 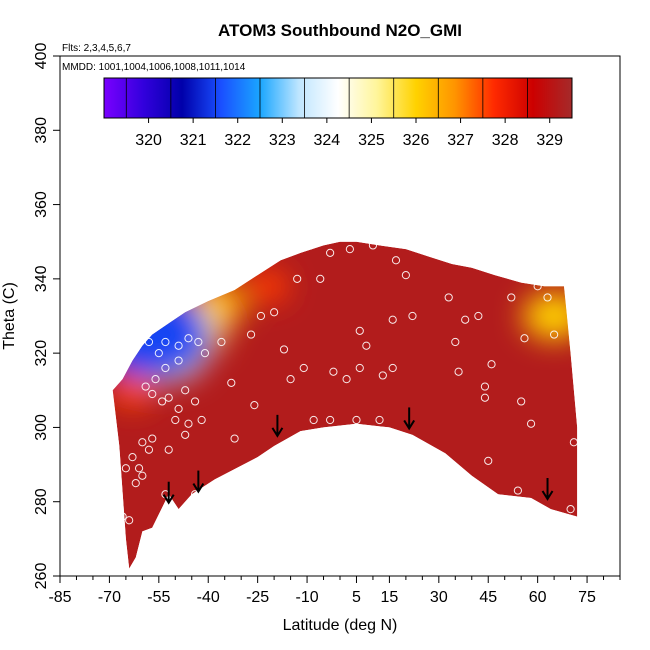 I want to click on x-tick-label: 5, so click(x=356, y=597).